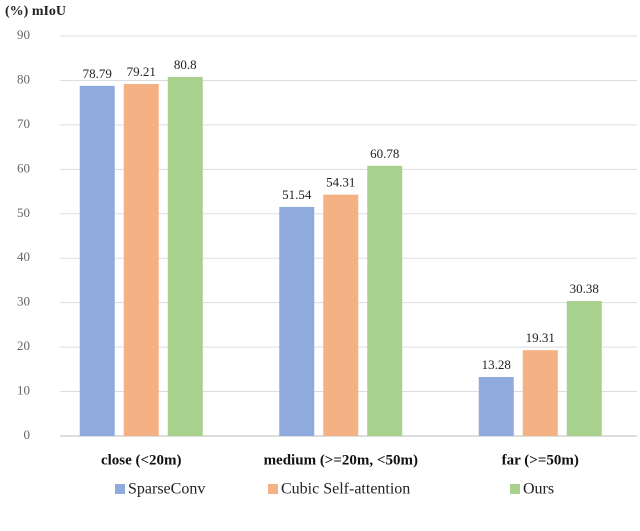  What do you see at coordinates (23, 345) in the screenshot?
I see `y-tick-label: 20` at bounding box center [23, 345].